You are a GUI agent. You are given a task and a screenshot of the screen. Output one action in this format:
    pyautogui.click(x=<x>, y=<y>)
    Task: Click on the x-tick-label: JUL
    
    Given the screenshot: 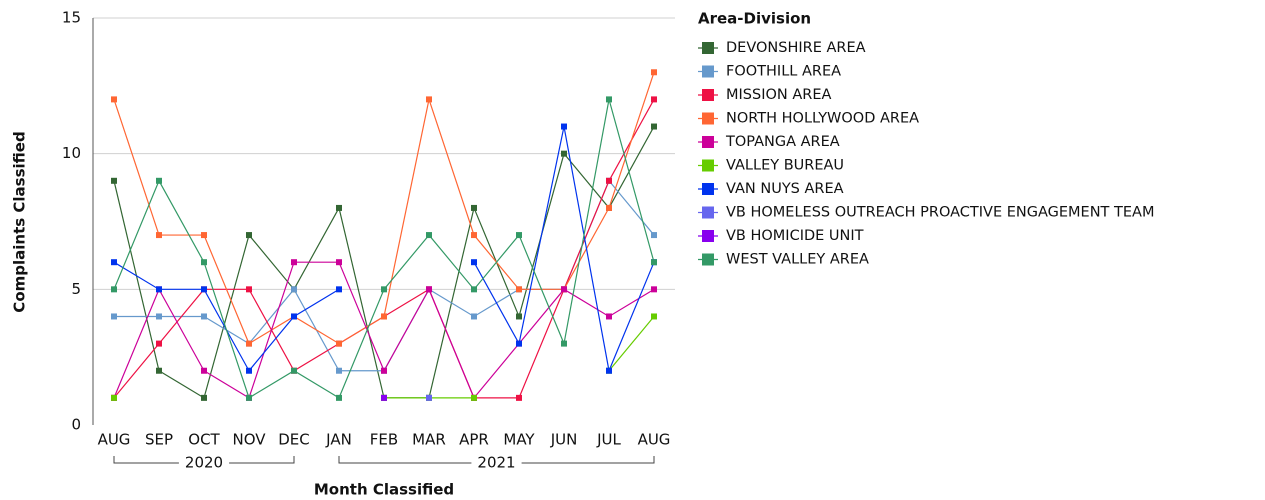 What is the action you would take?
    pyautogui.click(x=608, y=440)
    